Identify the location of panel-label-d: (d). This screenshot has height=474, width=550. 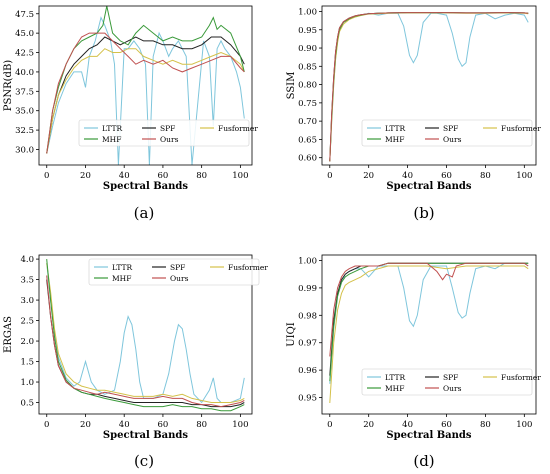
(424, 461).